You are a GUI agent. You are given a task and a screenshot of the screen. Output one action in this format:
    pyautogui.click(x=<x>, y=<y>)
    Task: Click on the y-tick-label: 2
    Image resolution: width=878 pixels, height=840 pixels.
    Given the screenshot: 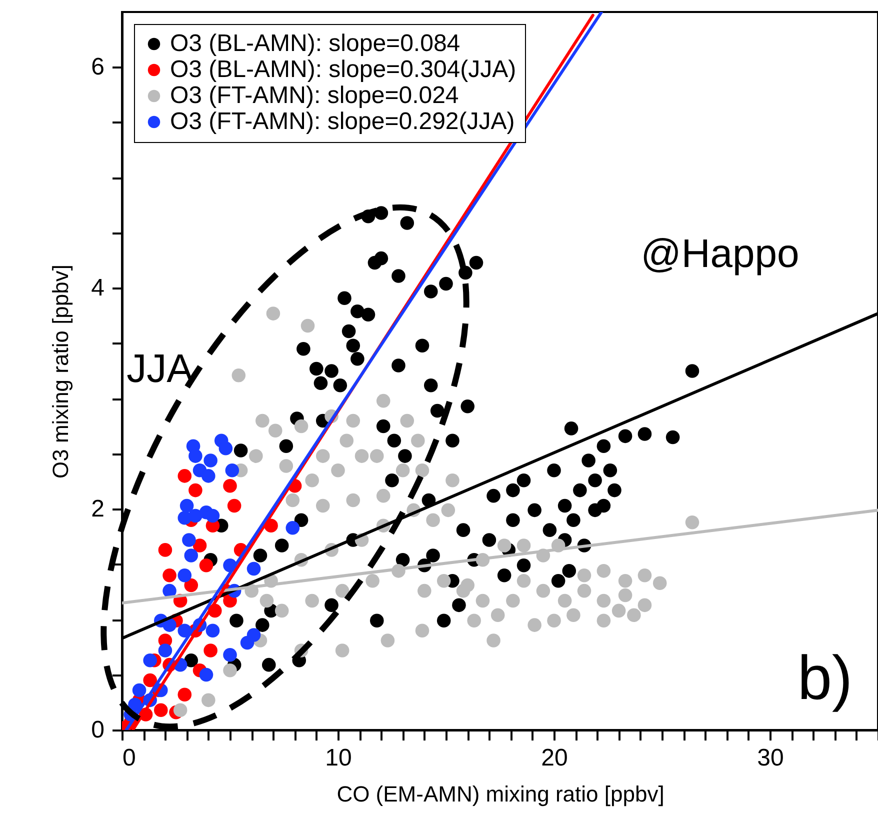 What is the action you would take?
    pyautogui.click(x=97, y=509)
    